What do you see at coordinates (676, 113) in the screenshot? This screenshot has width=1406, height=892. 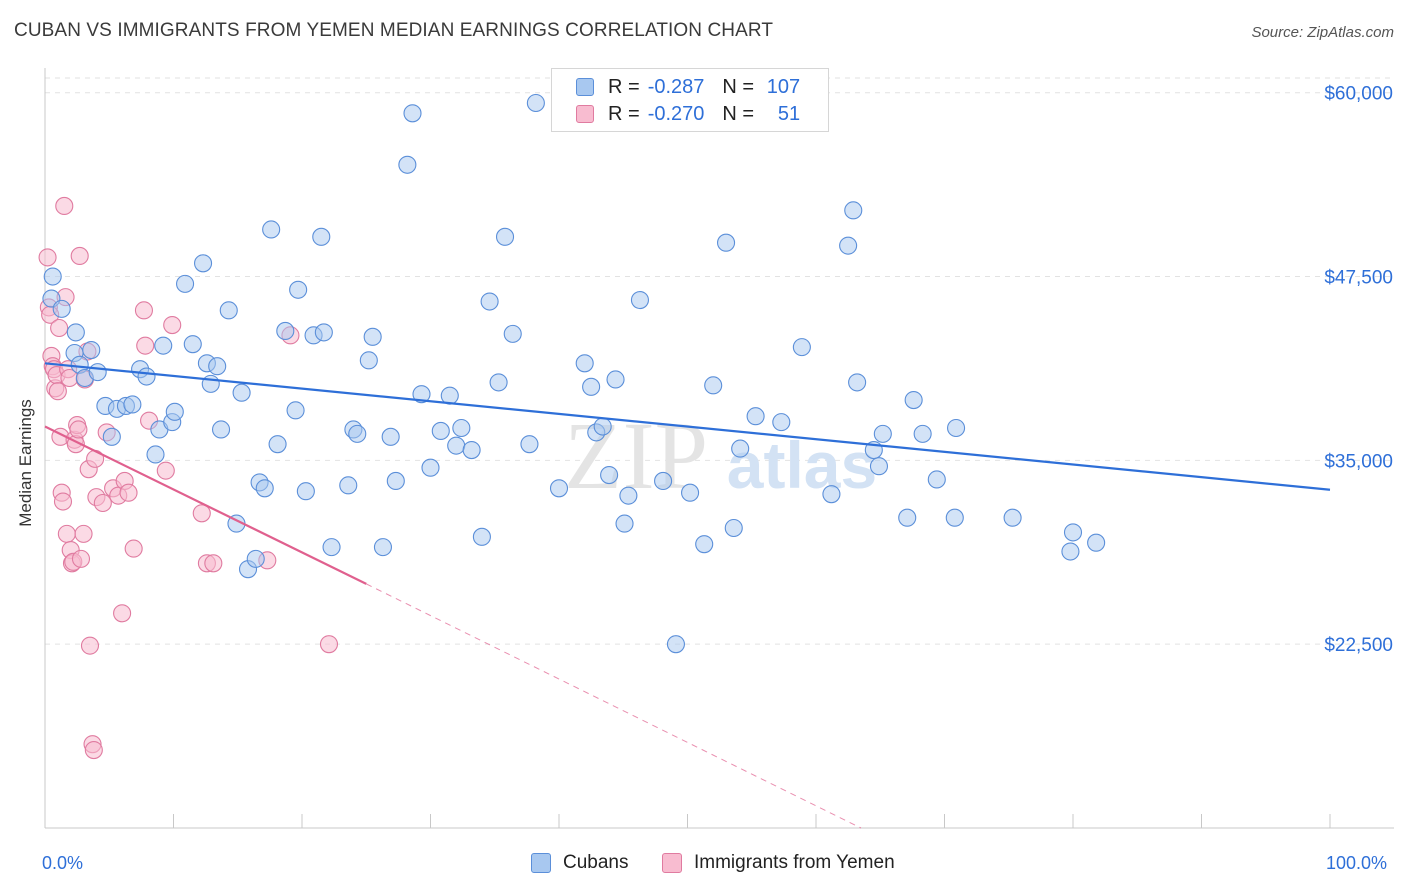 I see `r-value: -0.270` at bounding box center [676, 113].